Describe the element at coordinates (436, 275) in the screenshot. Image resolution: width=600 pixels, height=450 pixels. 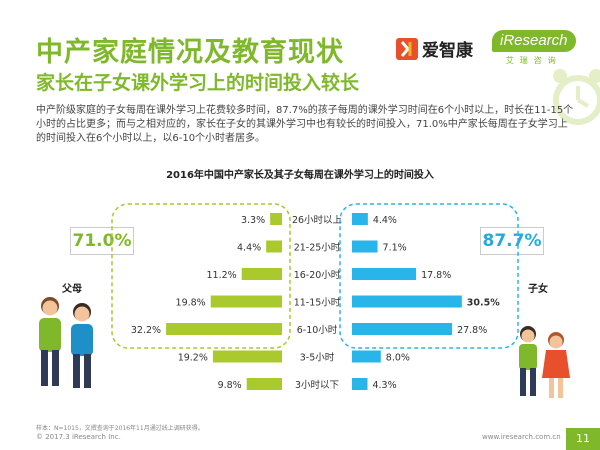
I see `children-value-label: 17.8%` at that location.